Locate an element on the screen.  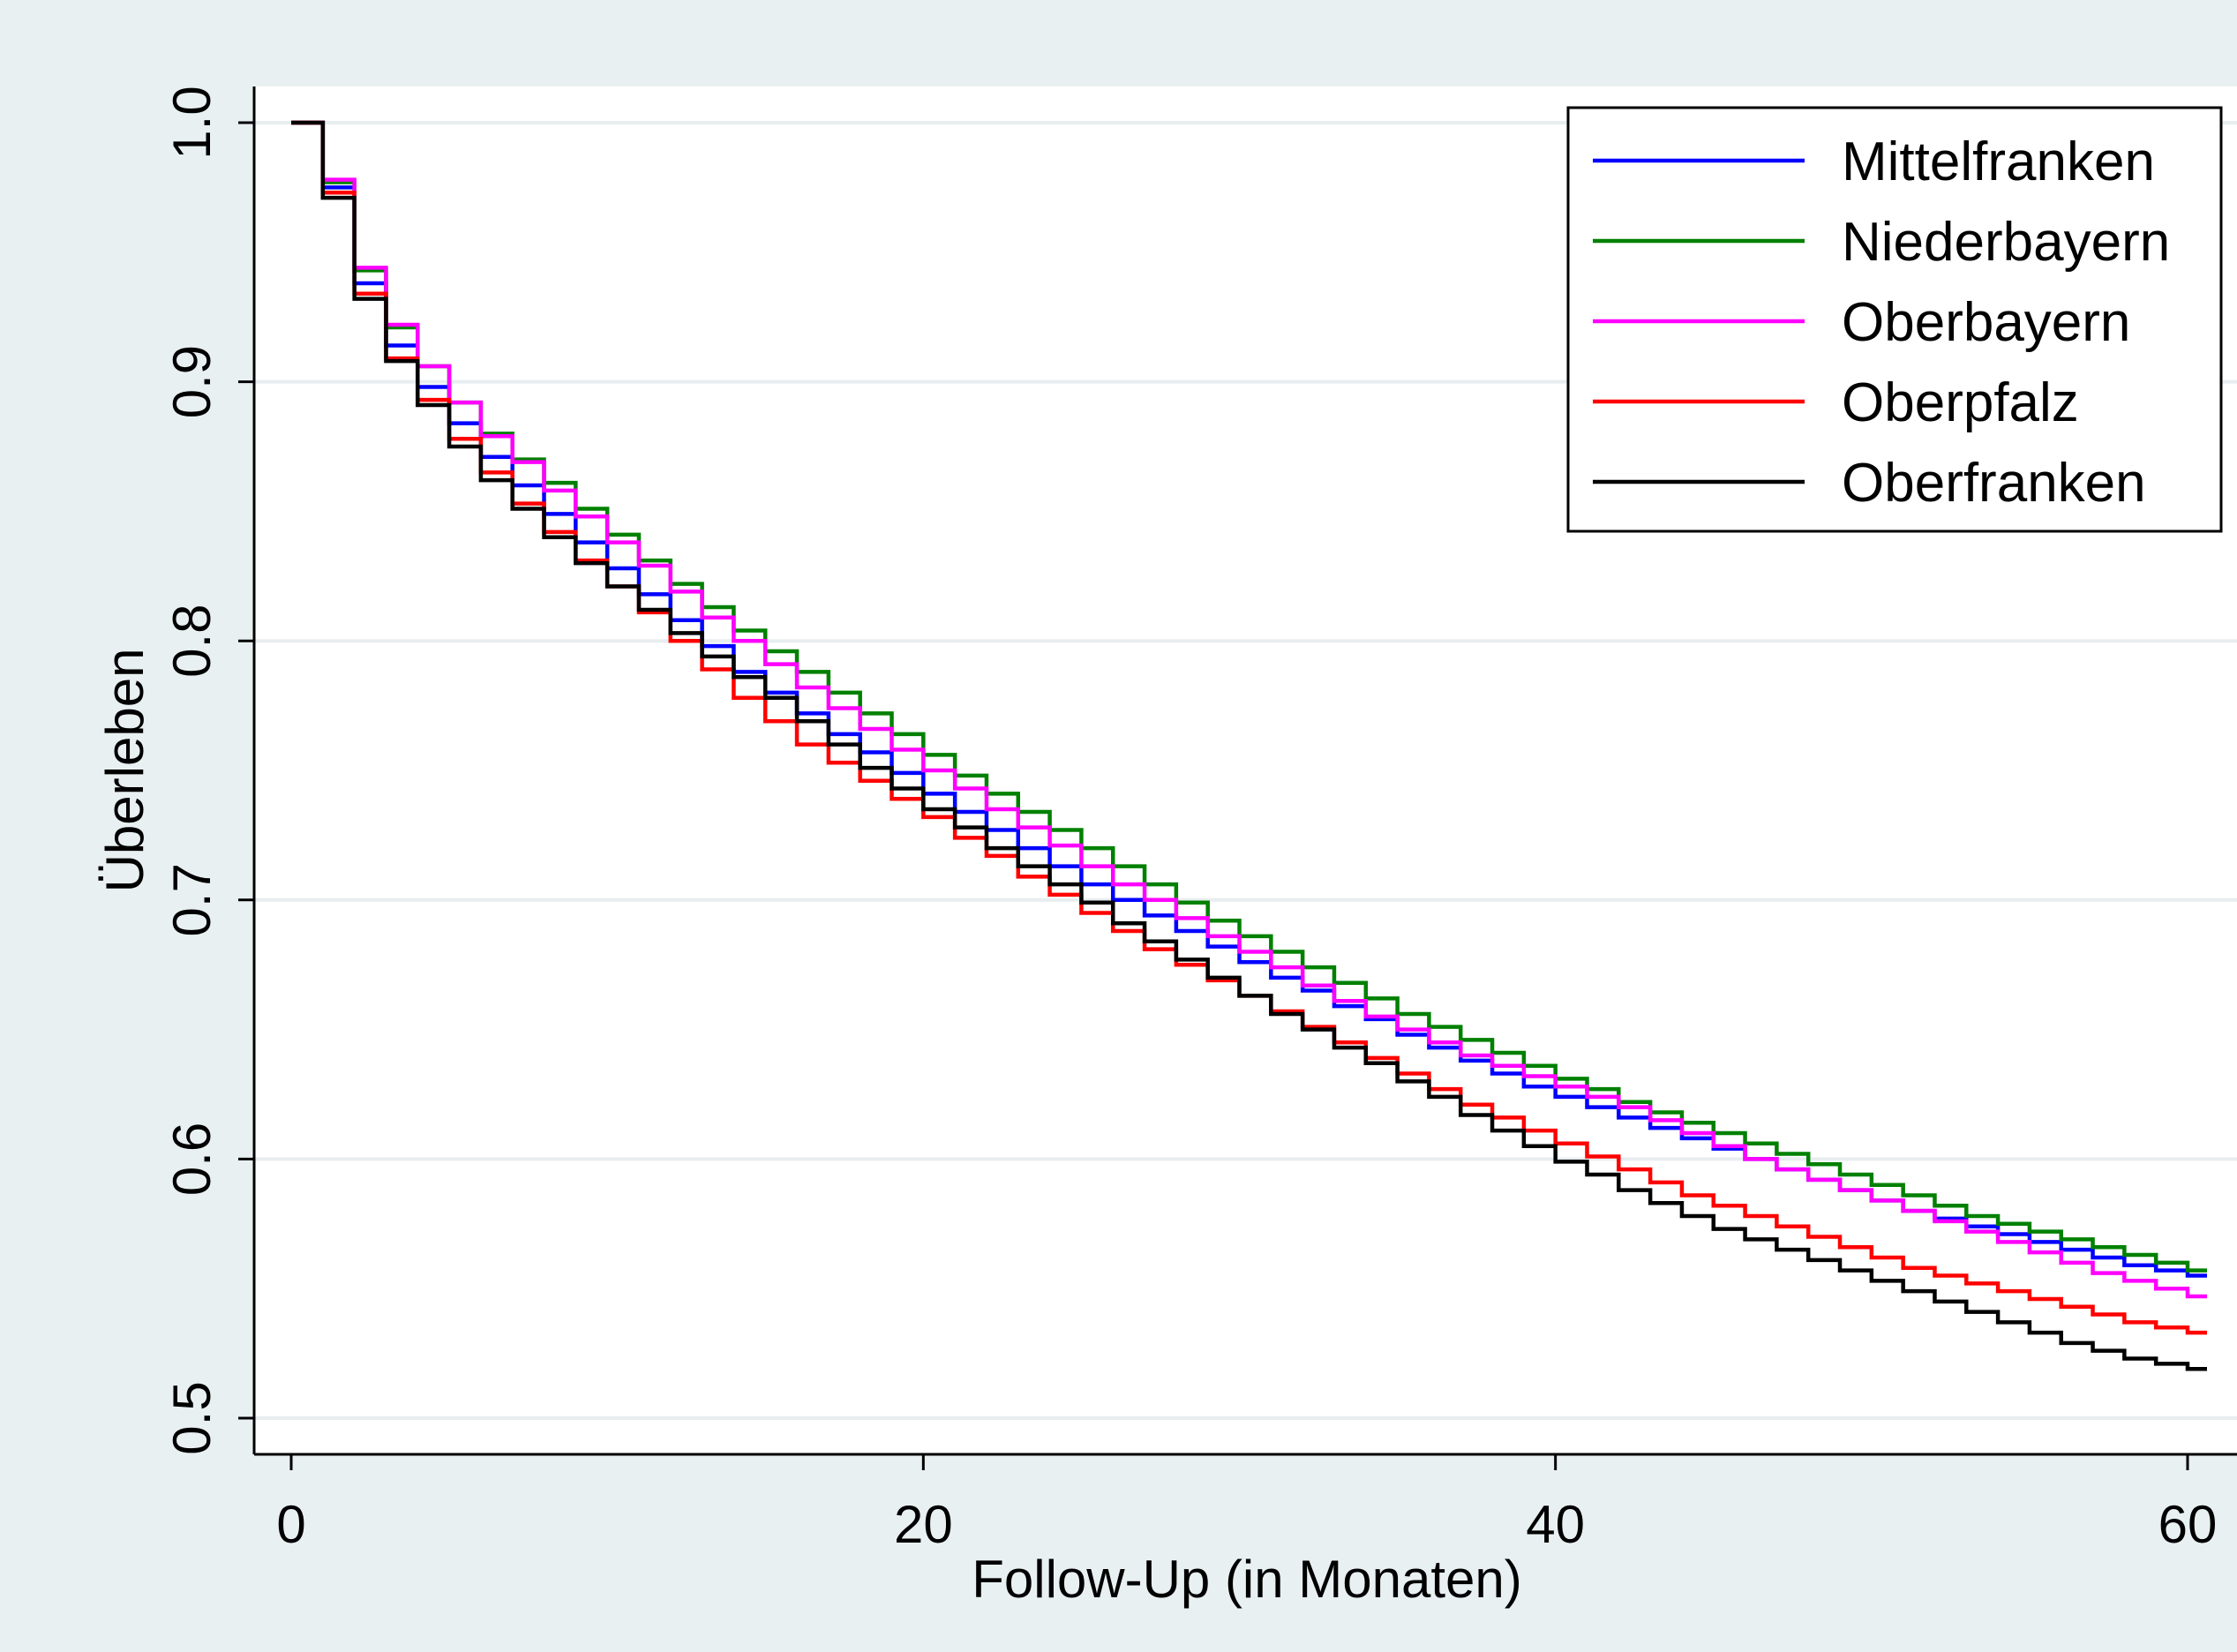
y-axis-ticks: 0.5 0.6 0.7 0.8 0.9 1.0 is located at coordinates (208, 770).